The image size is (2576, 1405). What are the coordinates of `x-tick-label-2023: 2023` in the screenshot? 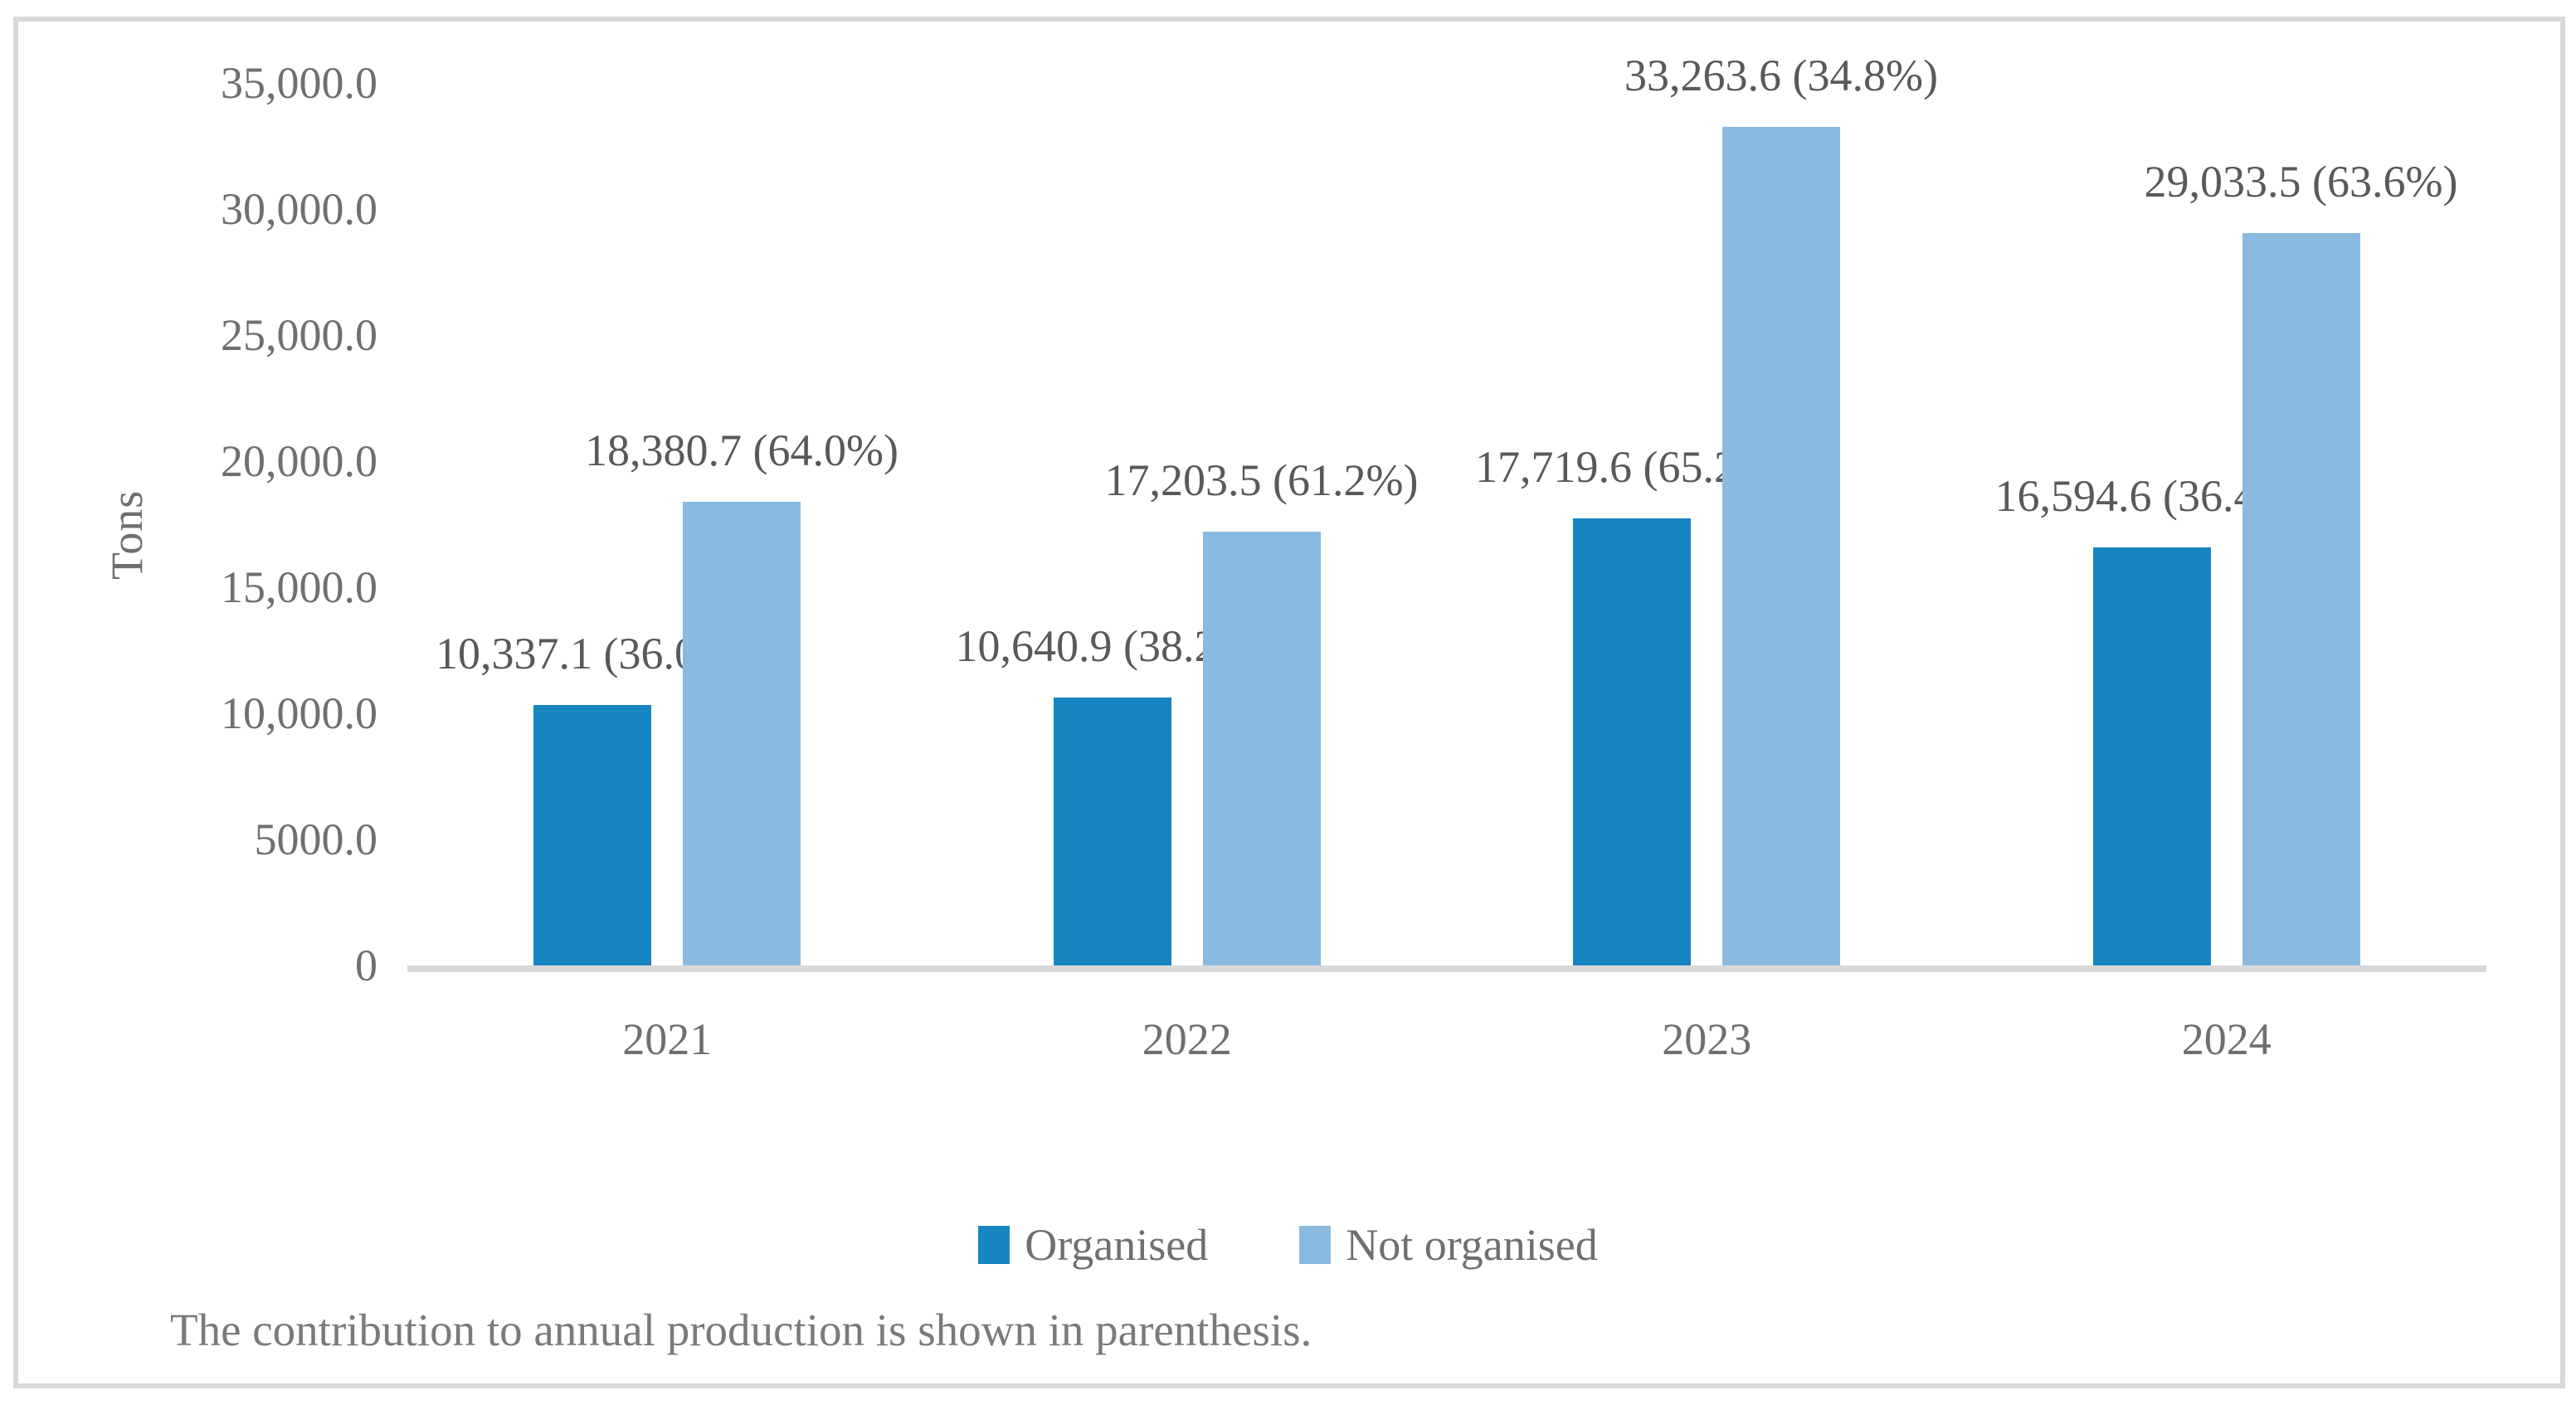 It's located at (1707, 1039).